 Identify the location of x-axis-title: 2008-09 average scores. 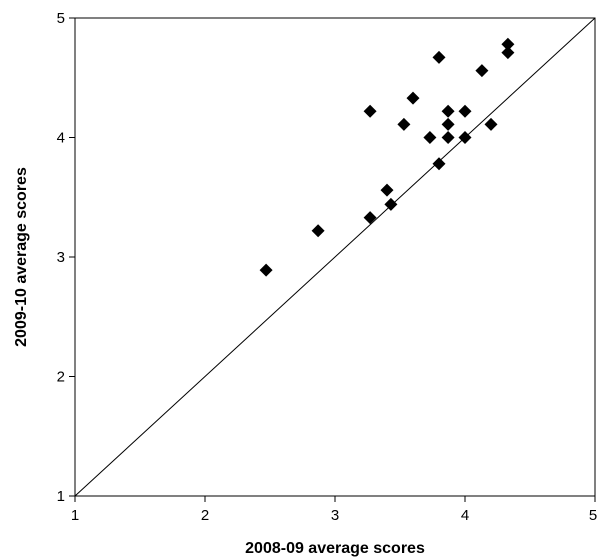
(335, 548).